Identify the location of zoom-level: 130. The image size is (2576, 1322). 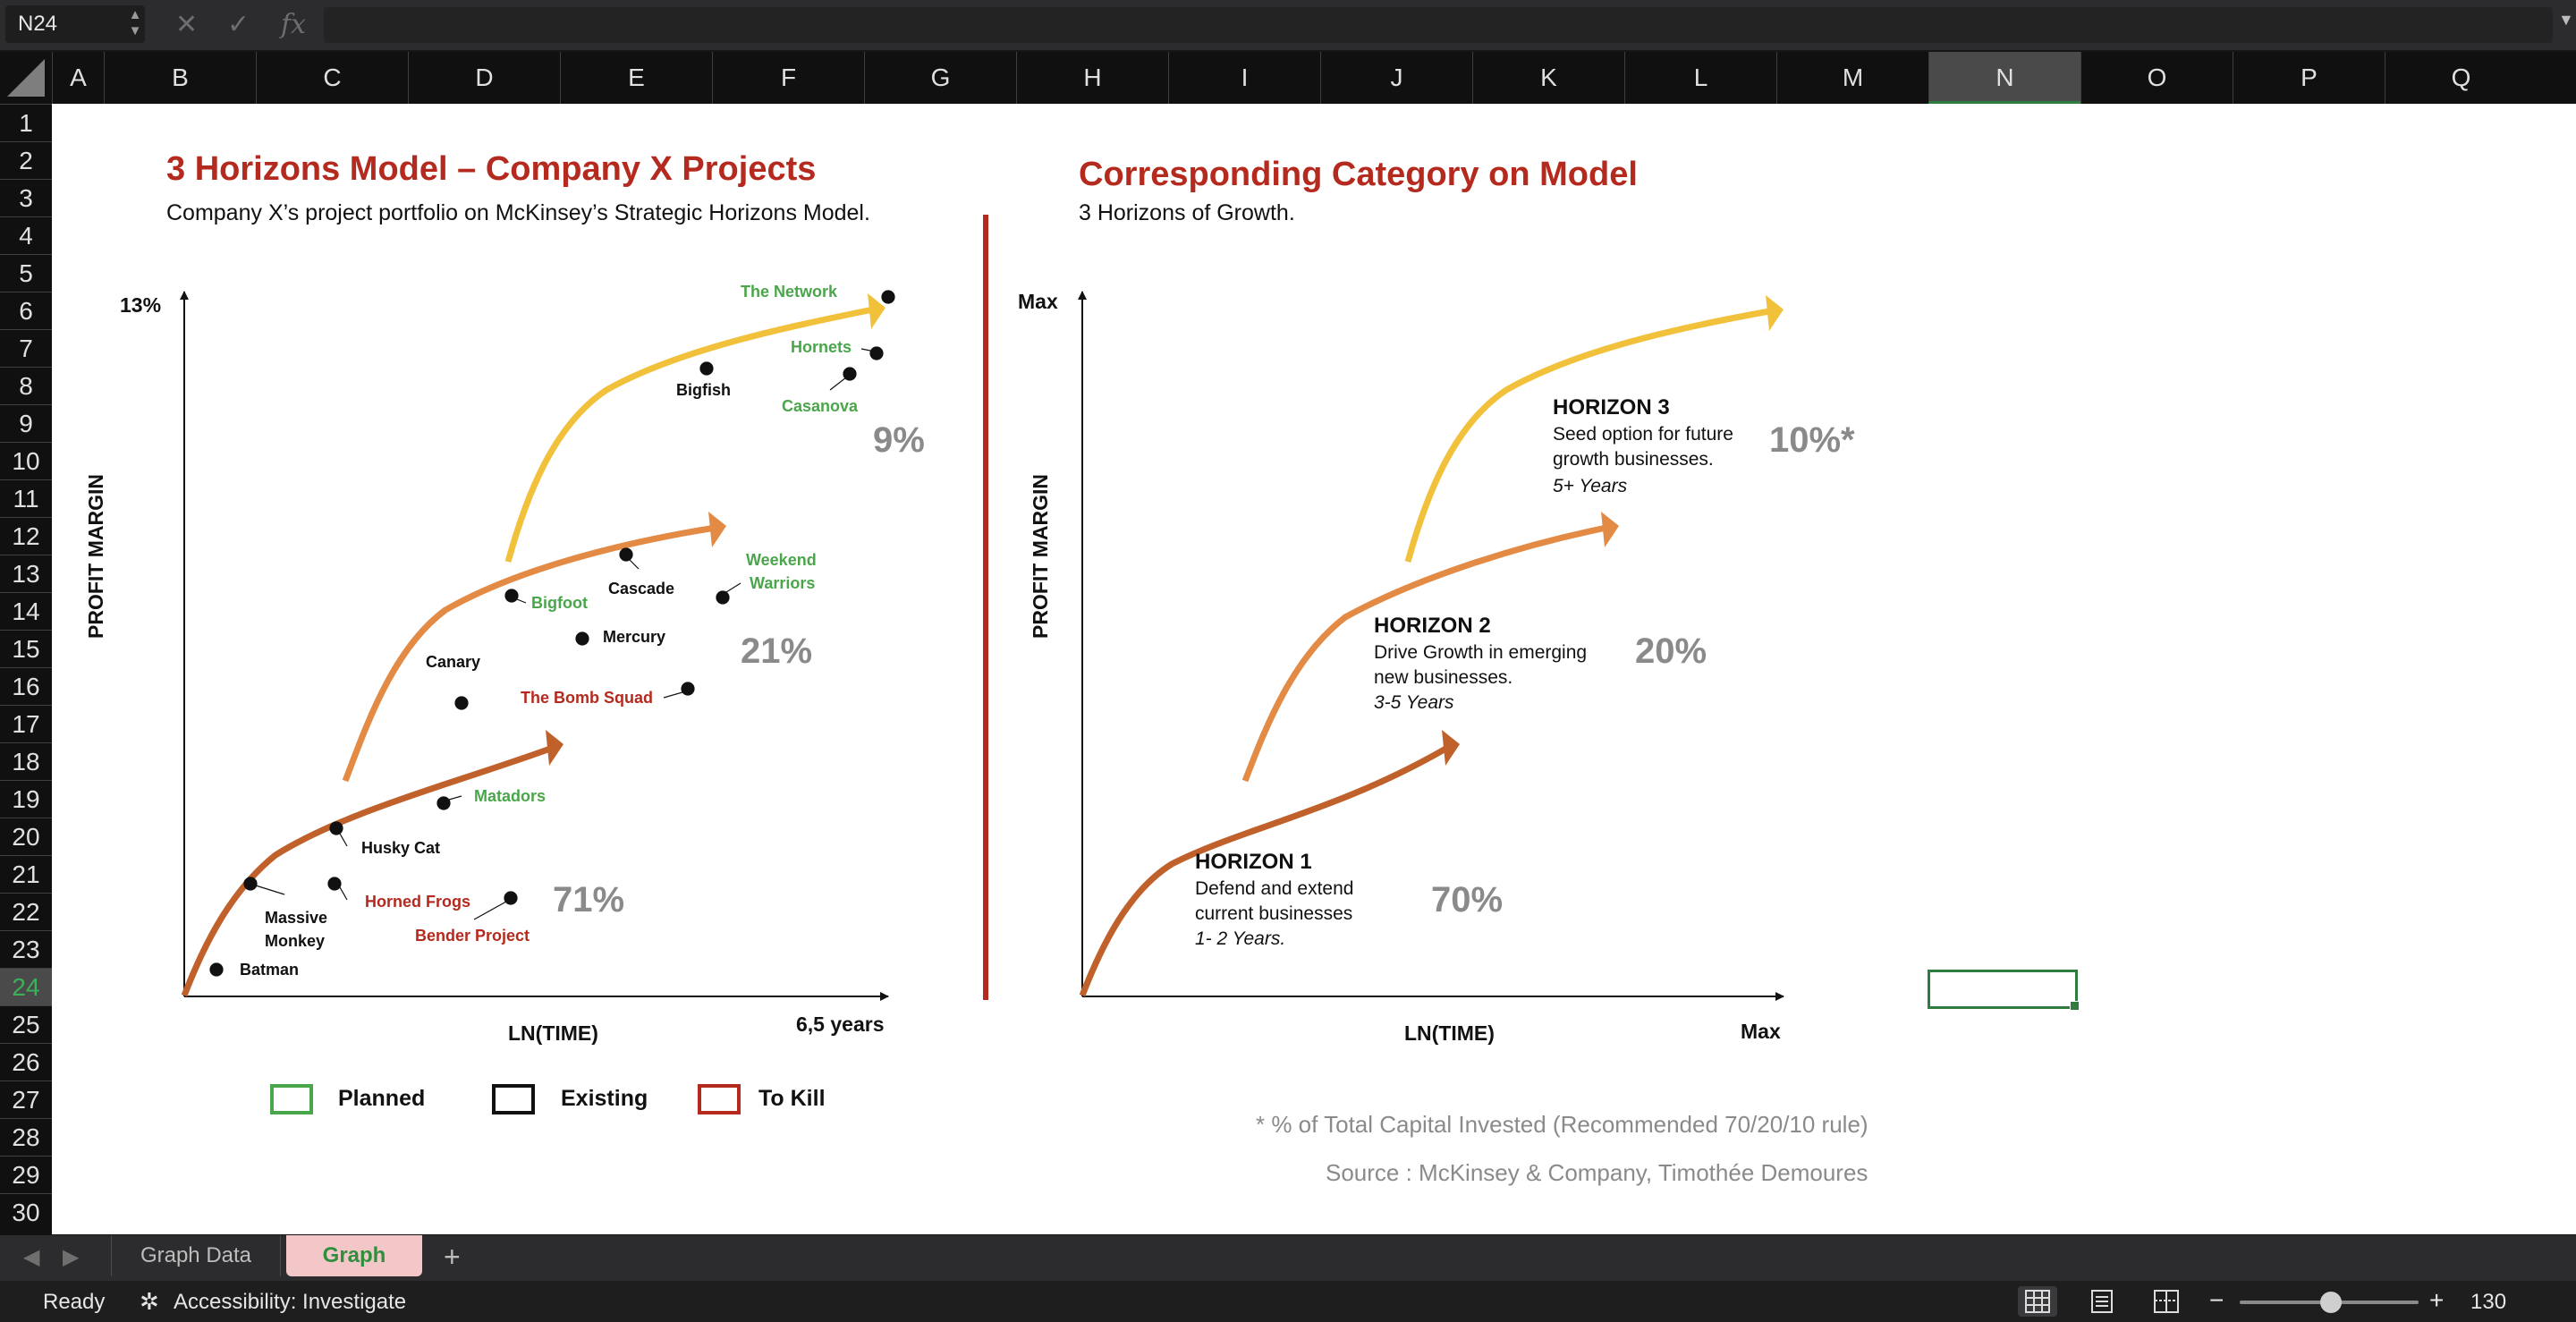
(2488, 1302).